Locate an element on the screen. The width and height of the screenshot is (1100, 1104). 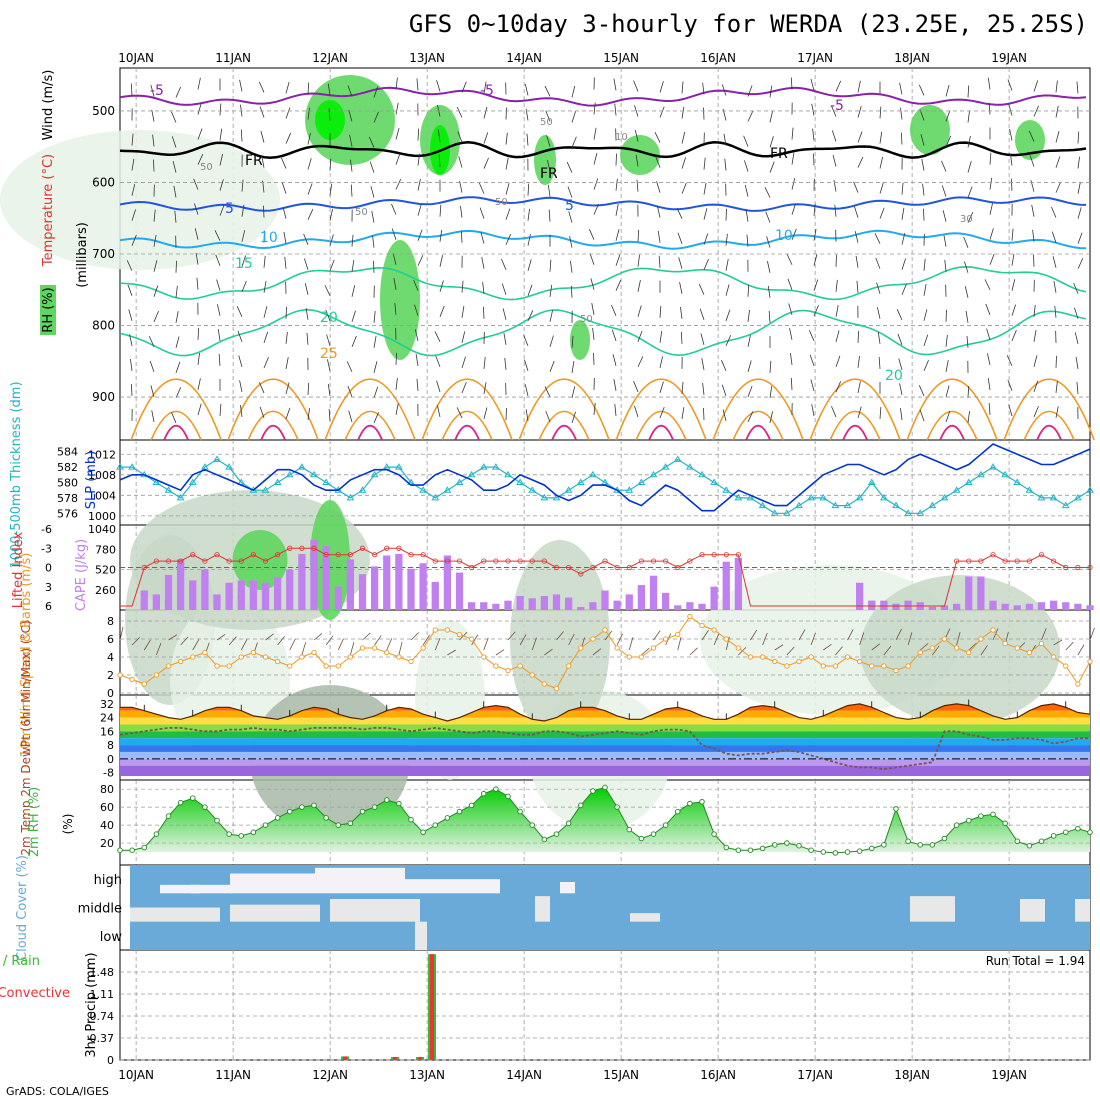
date-label-top: 10JAN is located at coordinates (136, 58).